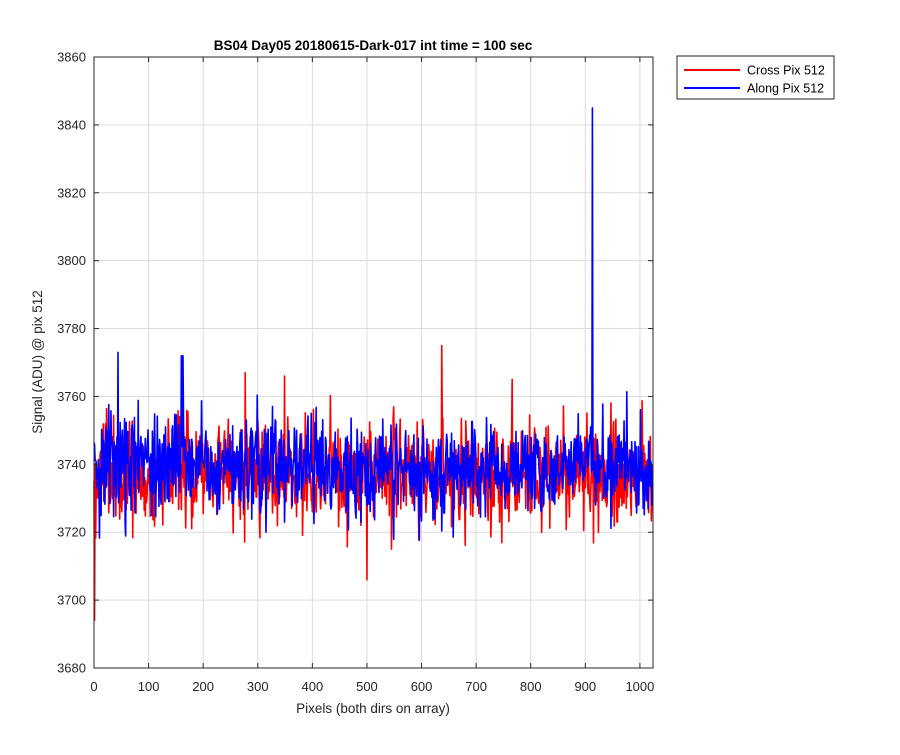 This screenshot has width=900, height=755. I want to click on x-tick-label: 1000, so click(639, 686).